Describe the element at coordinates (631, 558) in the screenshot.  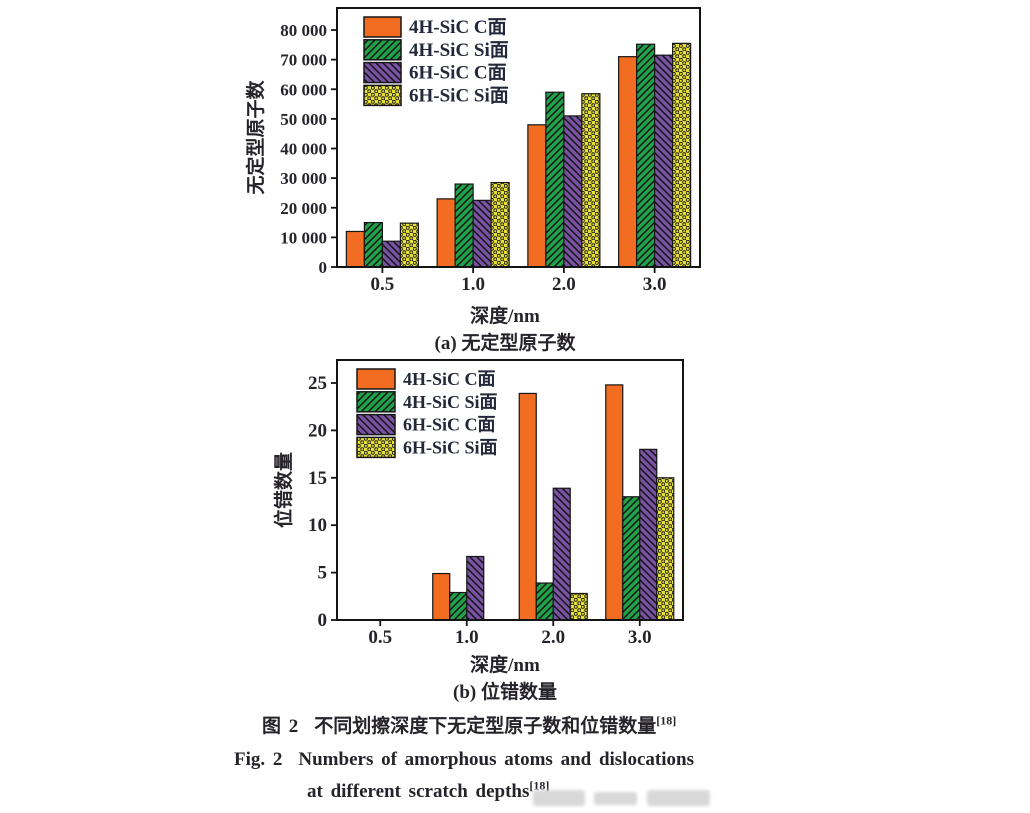
I see `bar-dislocations-depth-3.0-series-1` at that location.